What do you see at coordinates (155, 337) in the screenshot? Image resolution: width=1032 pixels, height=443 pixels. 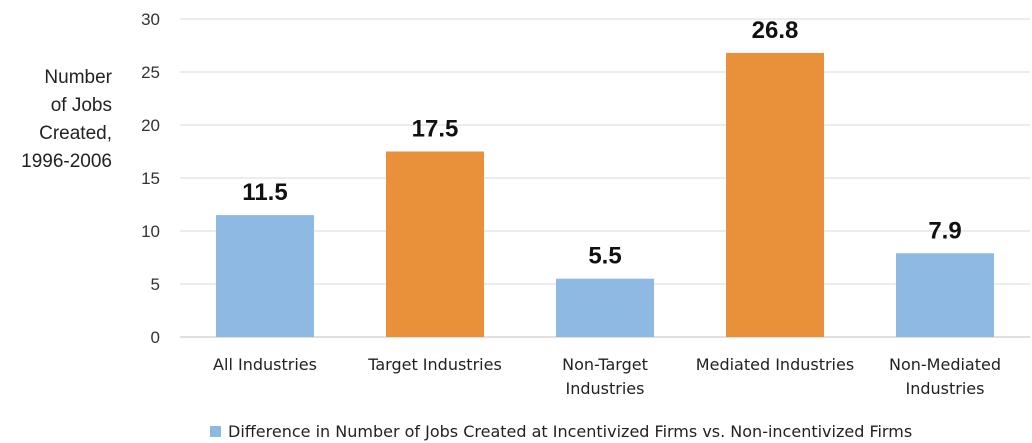 I see `y-tick-label: 0` at bounding box center [155, 337].